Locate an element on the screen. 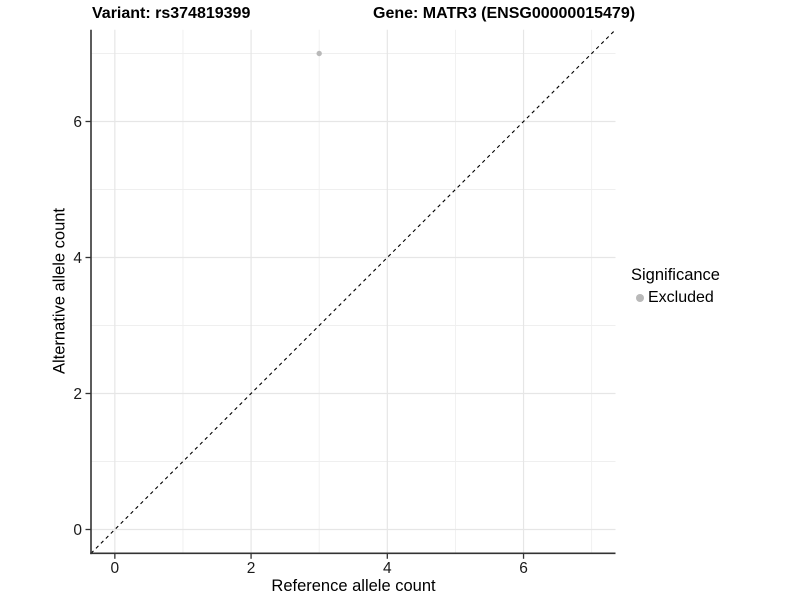  data-point is located at coordinates (319, 53).